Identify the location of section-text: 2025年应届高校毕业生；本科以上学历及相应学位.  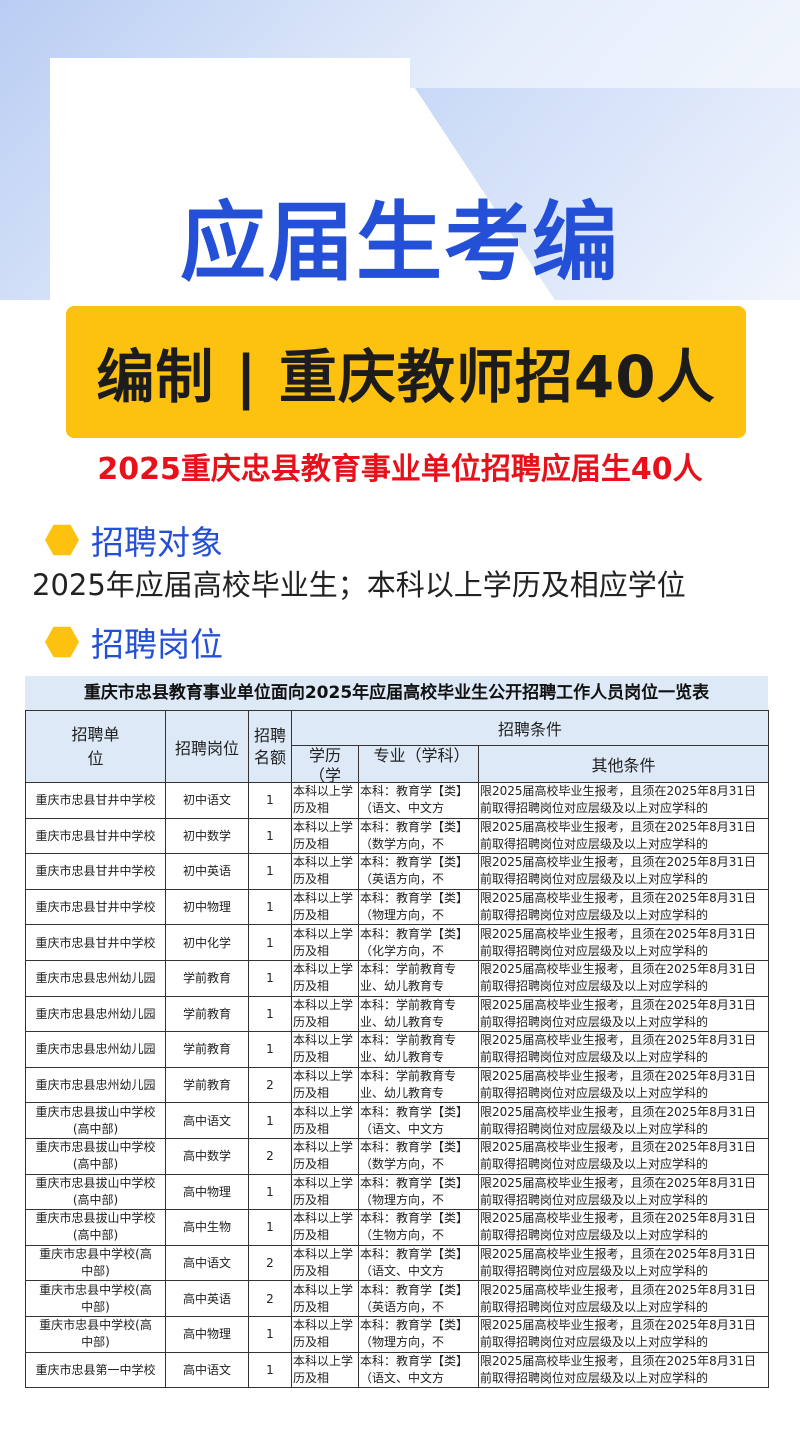
(359, 585).